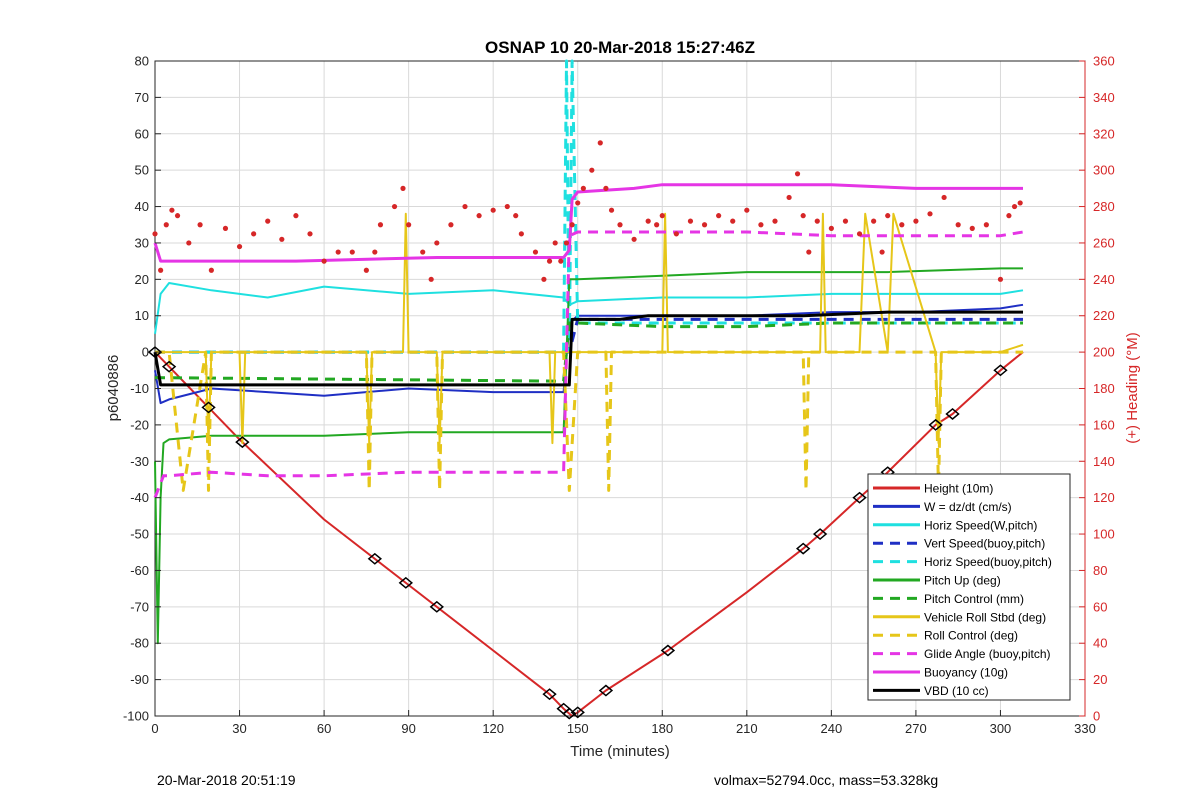  Describe the element at coordinates (578, 728) in the screenshot. I see `x-tick-label: 150` at that location.